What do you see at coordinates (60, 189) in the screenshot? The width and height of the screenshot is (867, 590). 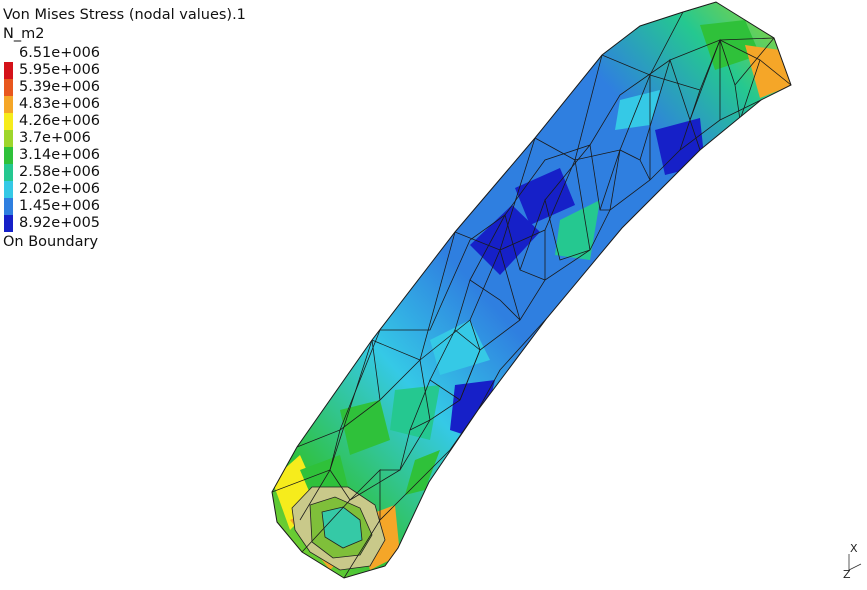 I see `scale-label: 2.02e+006` at bounding box center [60, 189].